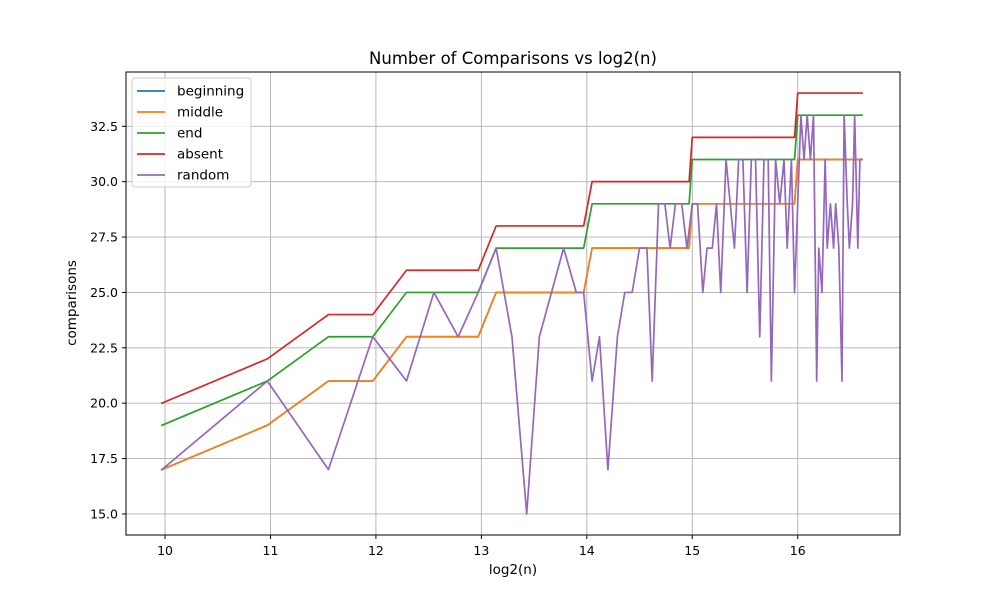 Image resolution: width=1000 pixels, height=600 pixels. I want to click on x-tick-label: 10, so click(165, 550).